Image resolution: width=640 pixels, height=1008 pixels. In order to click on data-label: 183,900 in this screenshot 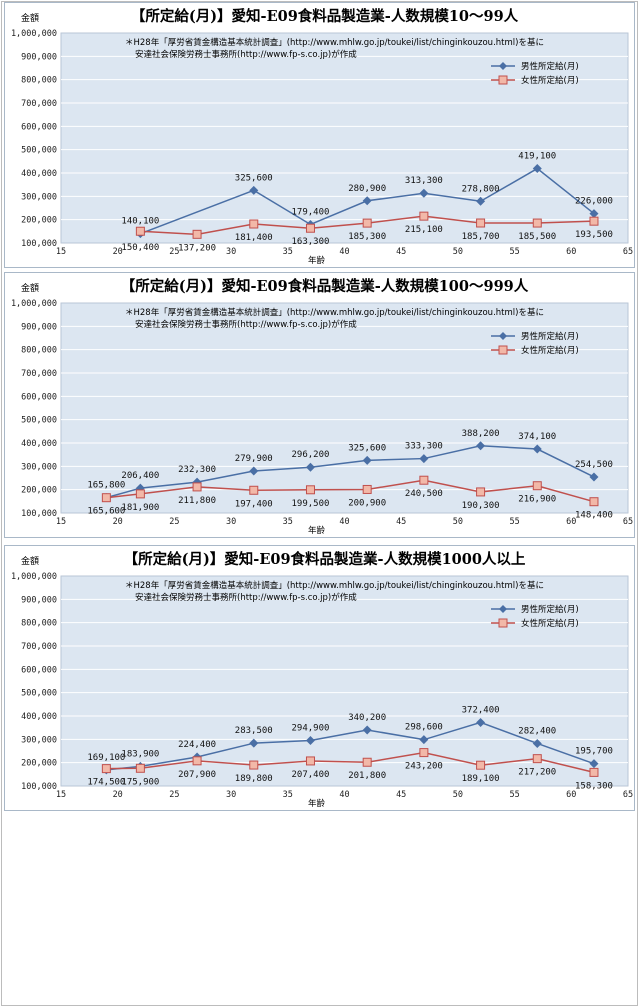, I will do `click(140, 754)`.